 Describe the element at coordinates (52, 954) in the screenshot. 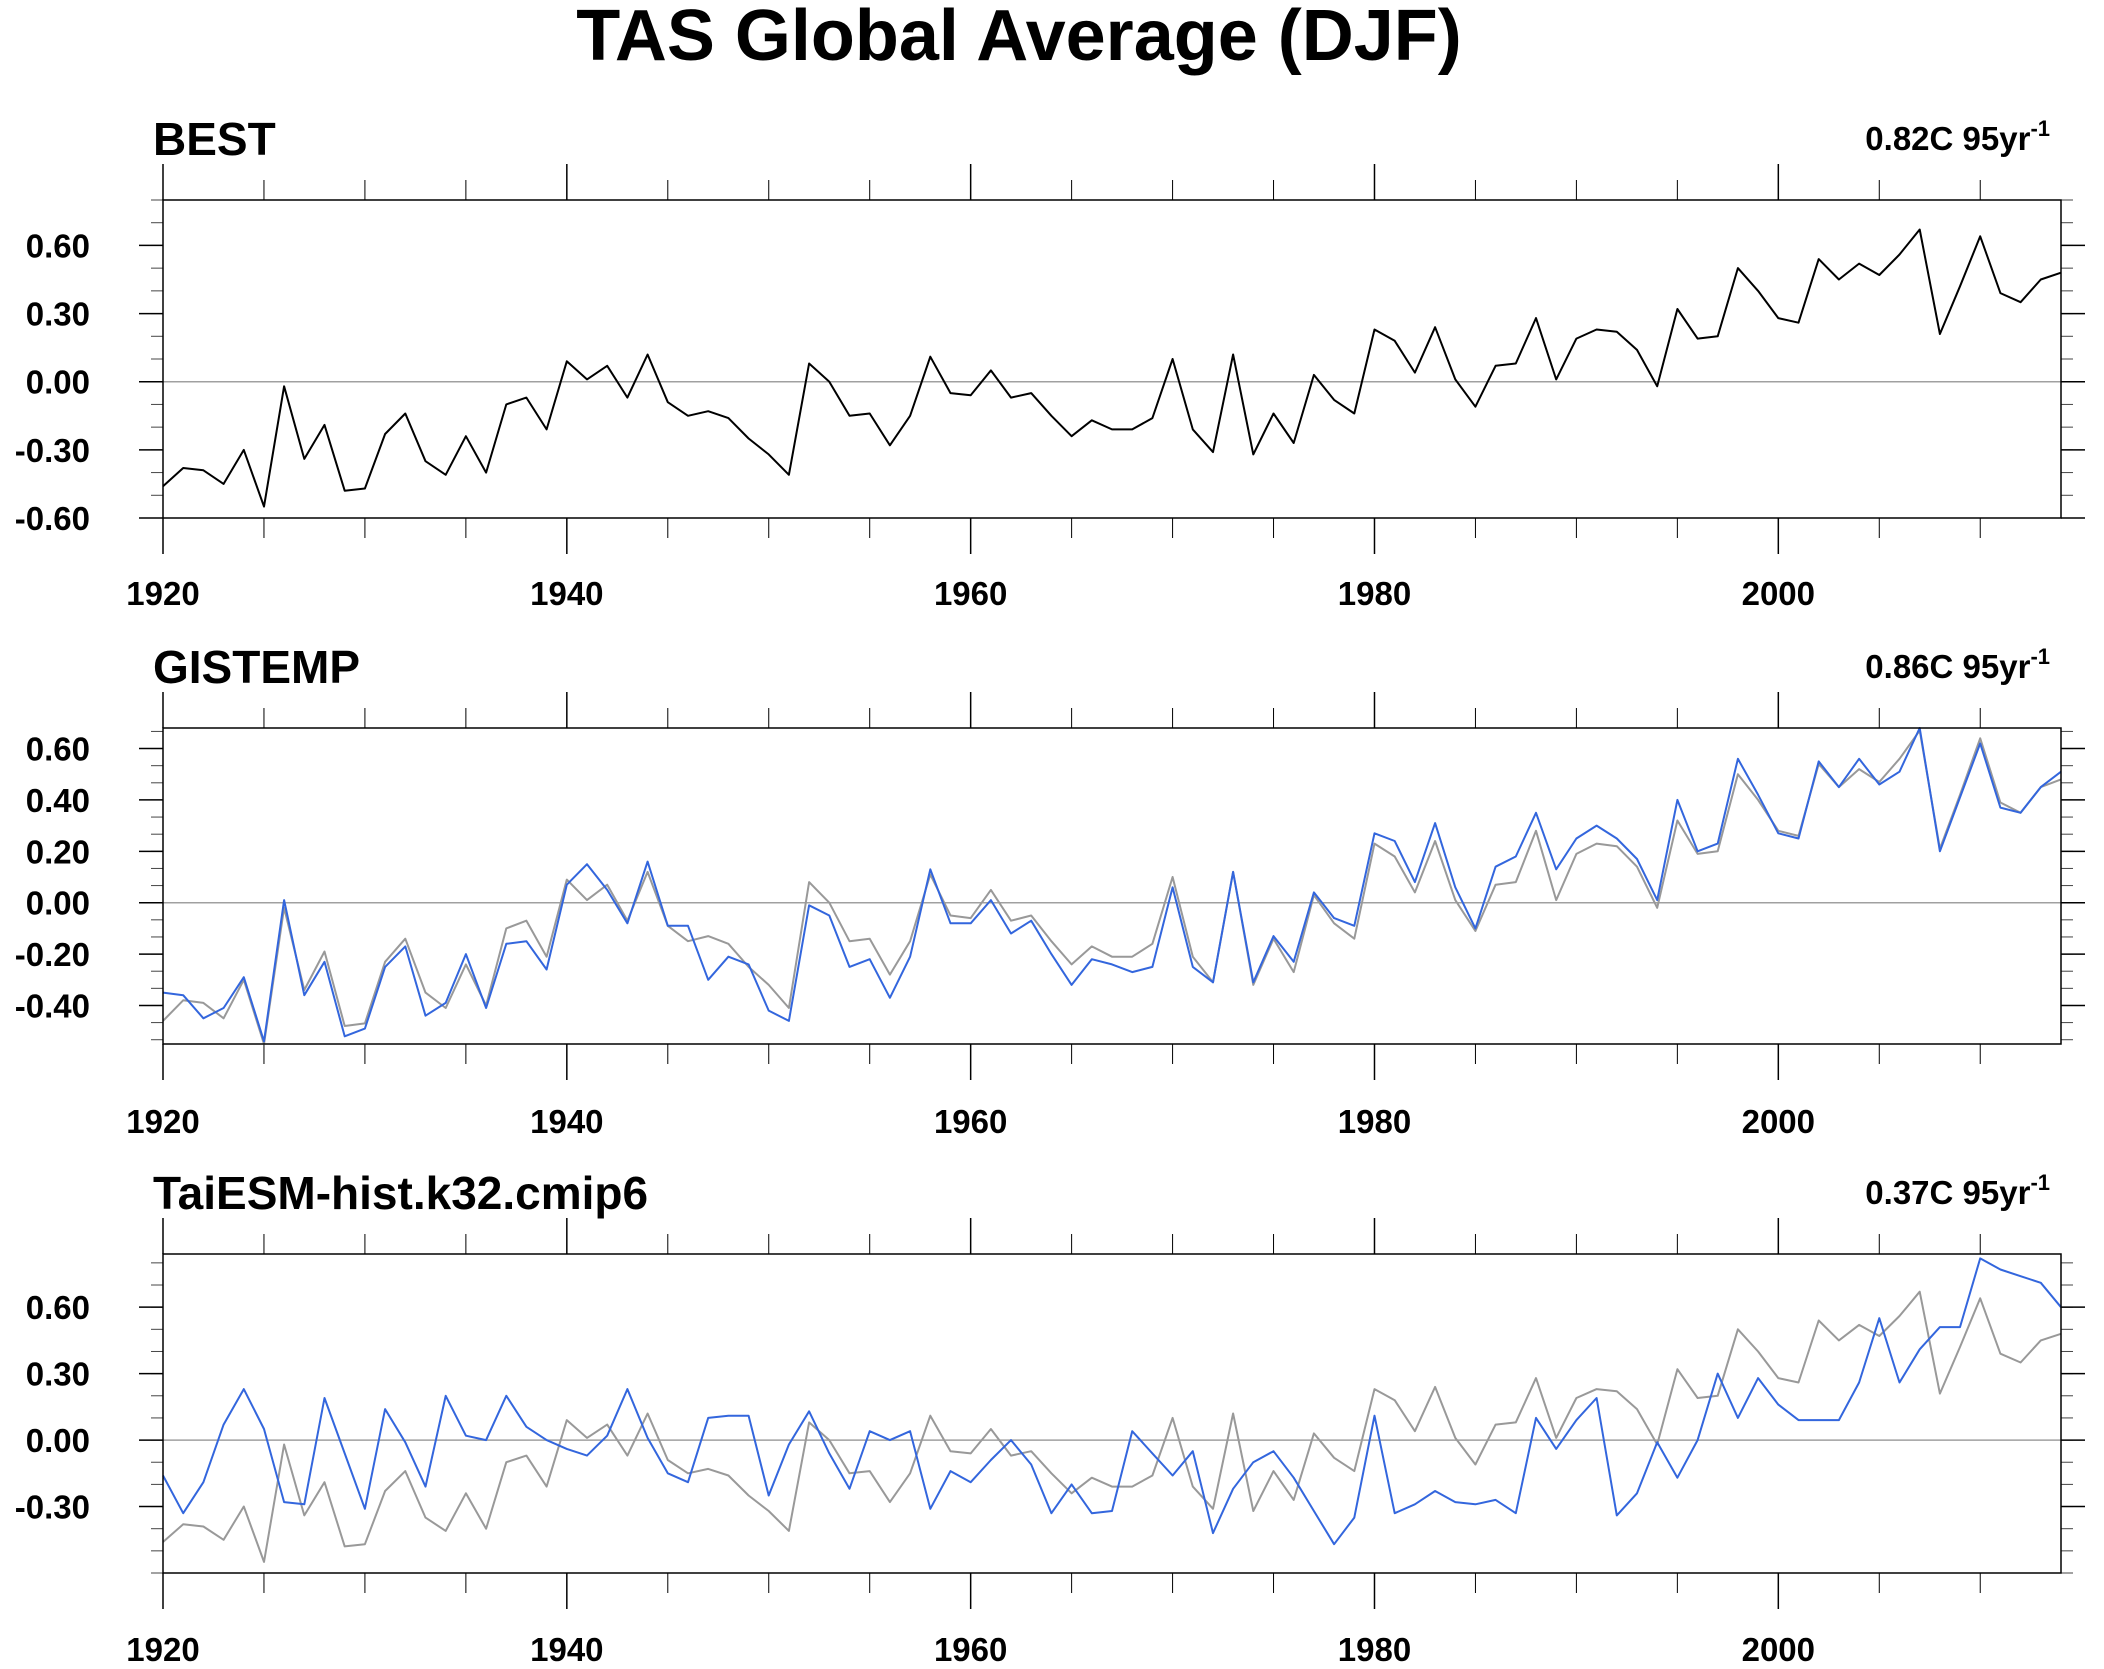

I see `y-tick-label: -0.20` at that location.